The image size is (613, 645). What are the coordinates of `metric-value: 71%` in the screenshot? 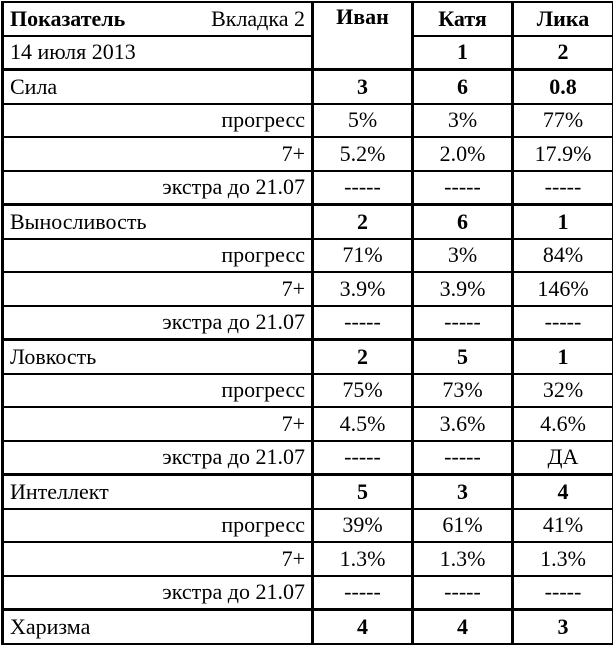 It's located at (363, 256).